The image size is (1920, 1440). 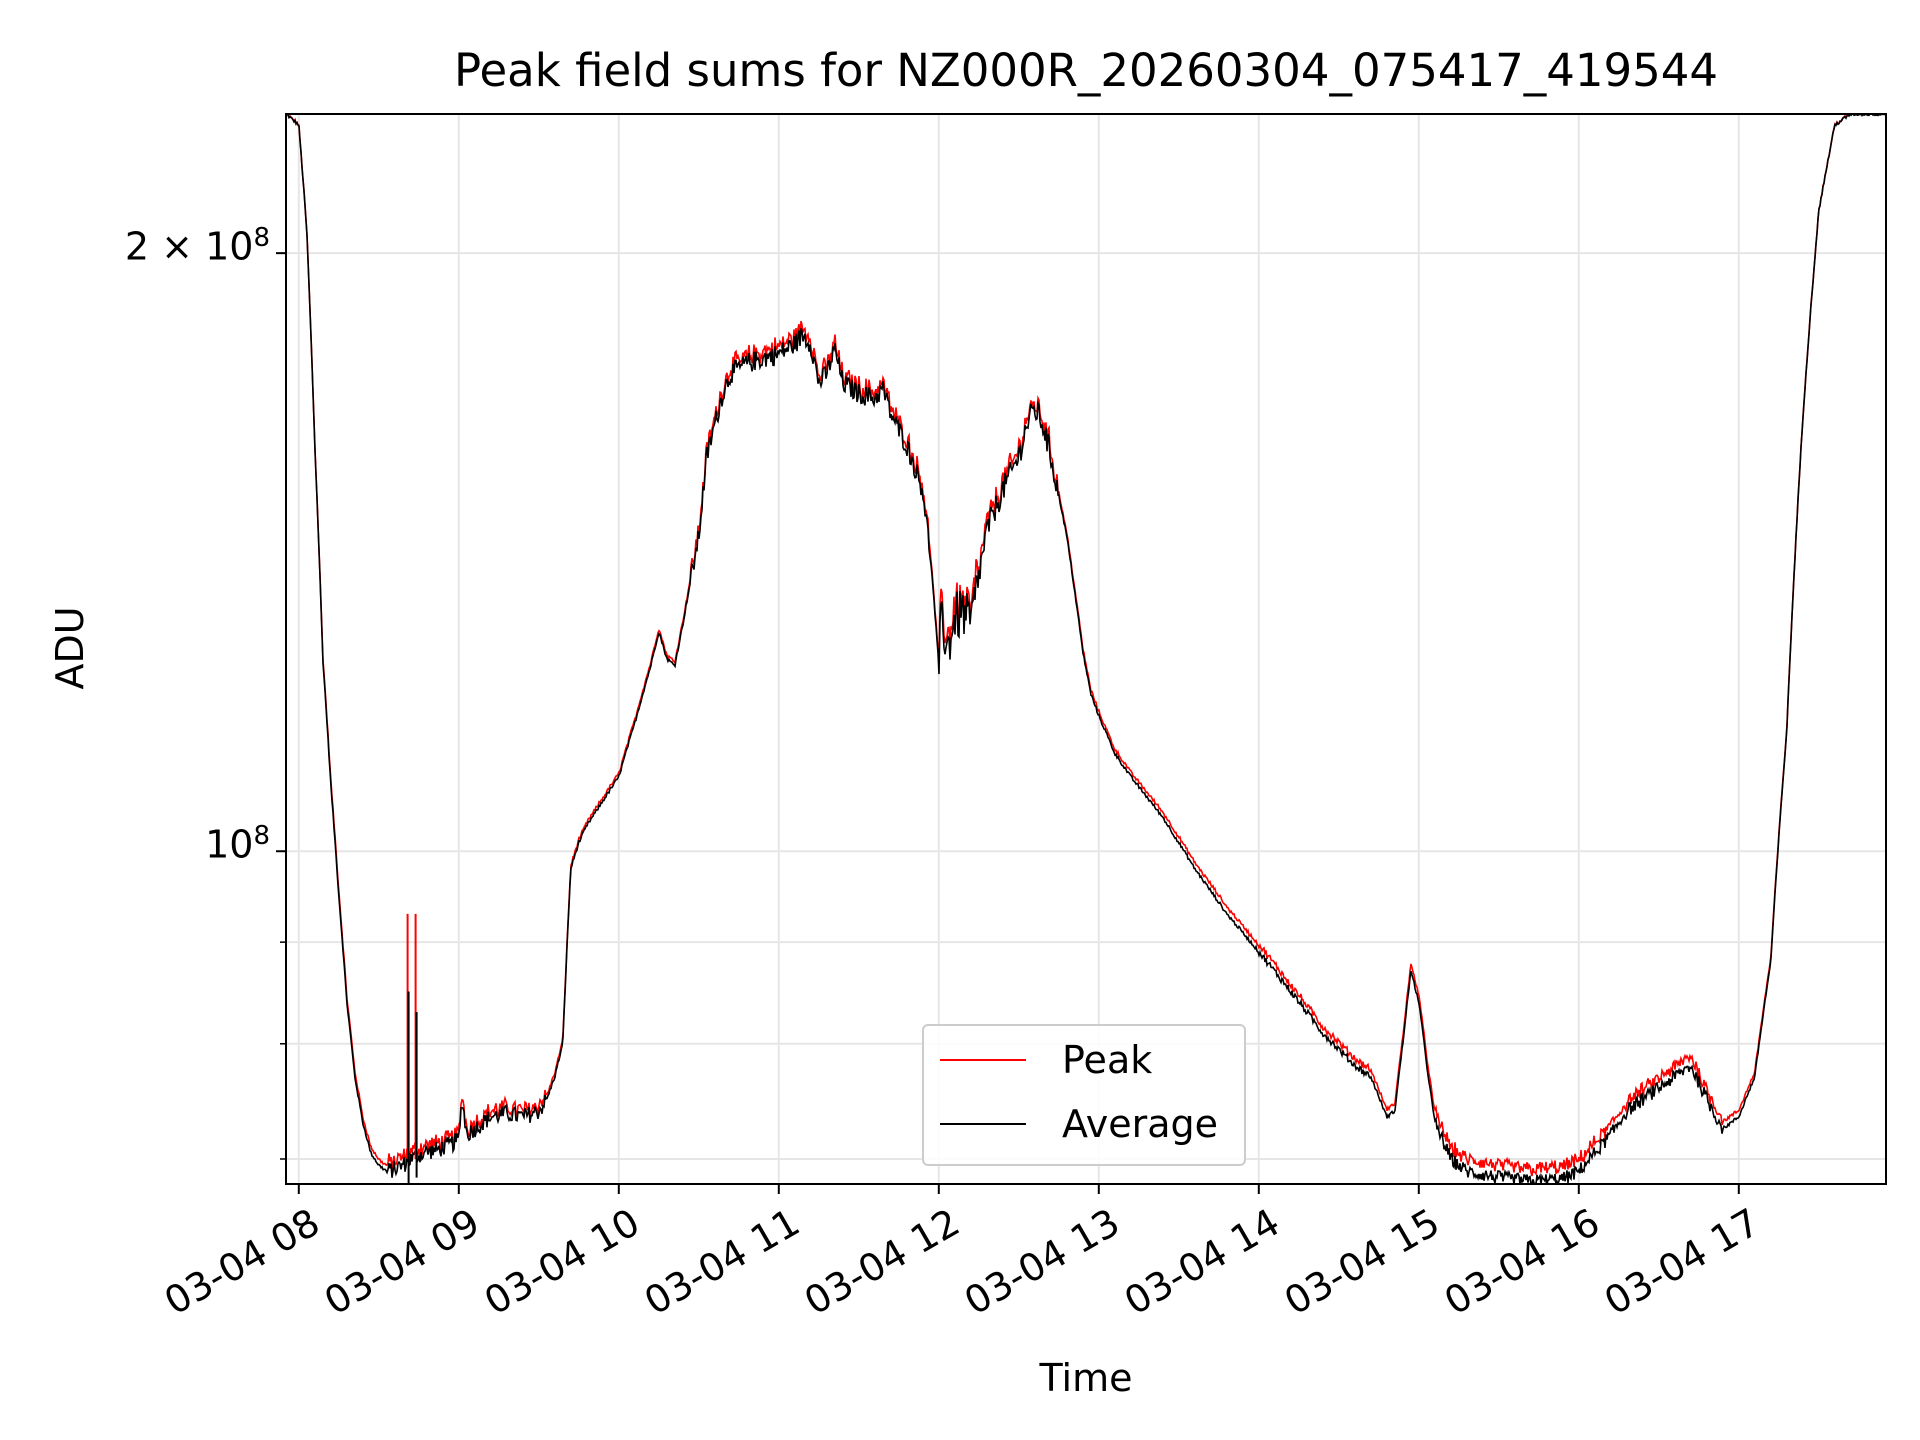 I want to click on y-tick-label: 108, so click(x=237, y=844).